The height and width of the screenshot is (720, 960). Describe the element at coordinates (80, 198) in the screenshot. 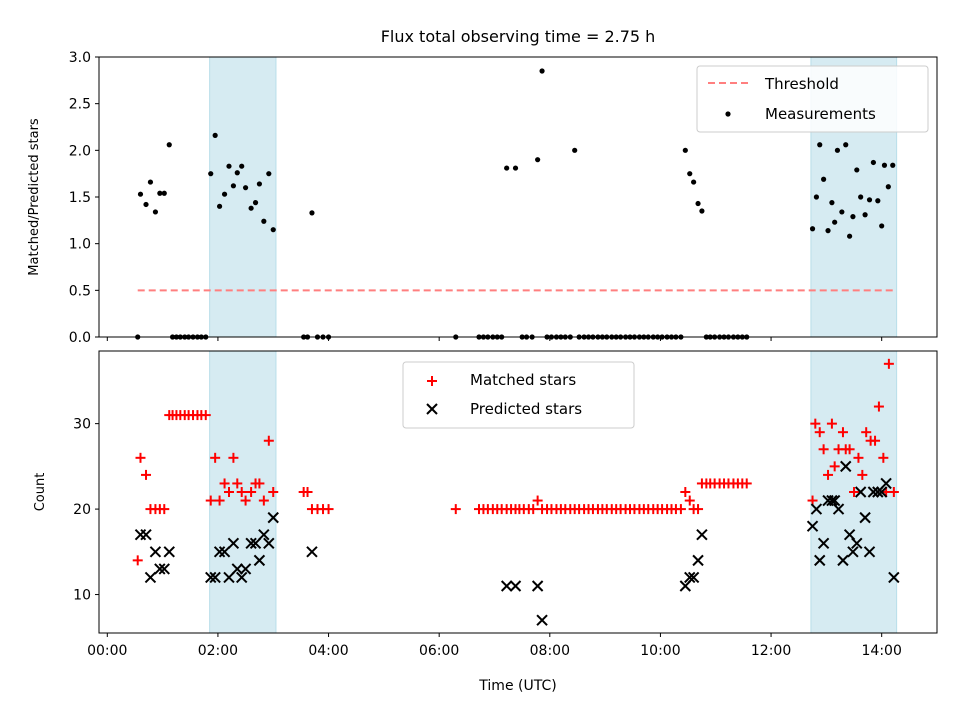

I see `y-tick-label: 1.5` at that location.